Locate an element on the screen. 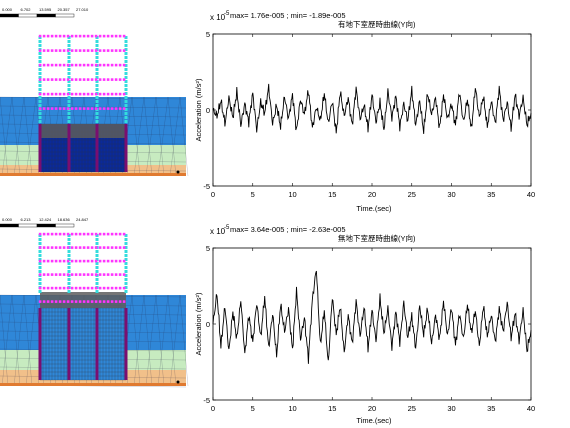 The height and width of the screenshot is (428, 570). scale-bar-label: 12.424 is located at coordinates (45, 219).